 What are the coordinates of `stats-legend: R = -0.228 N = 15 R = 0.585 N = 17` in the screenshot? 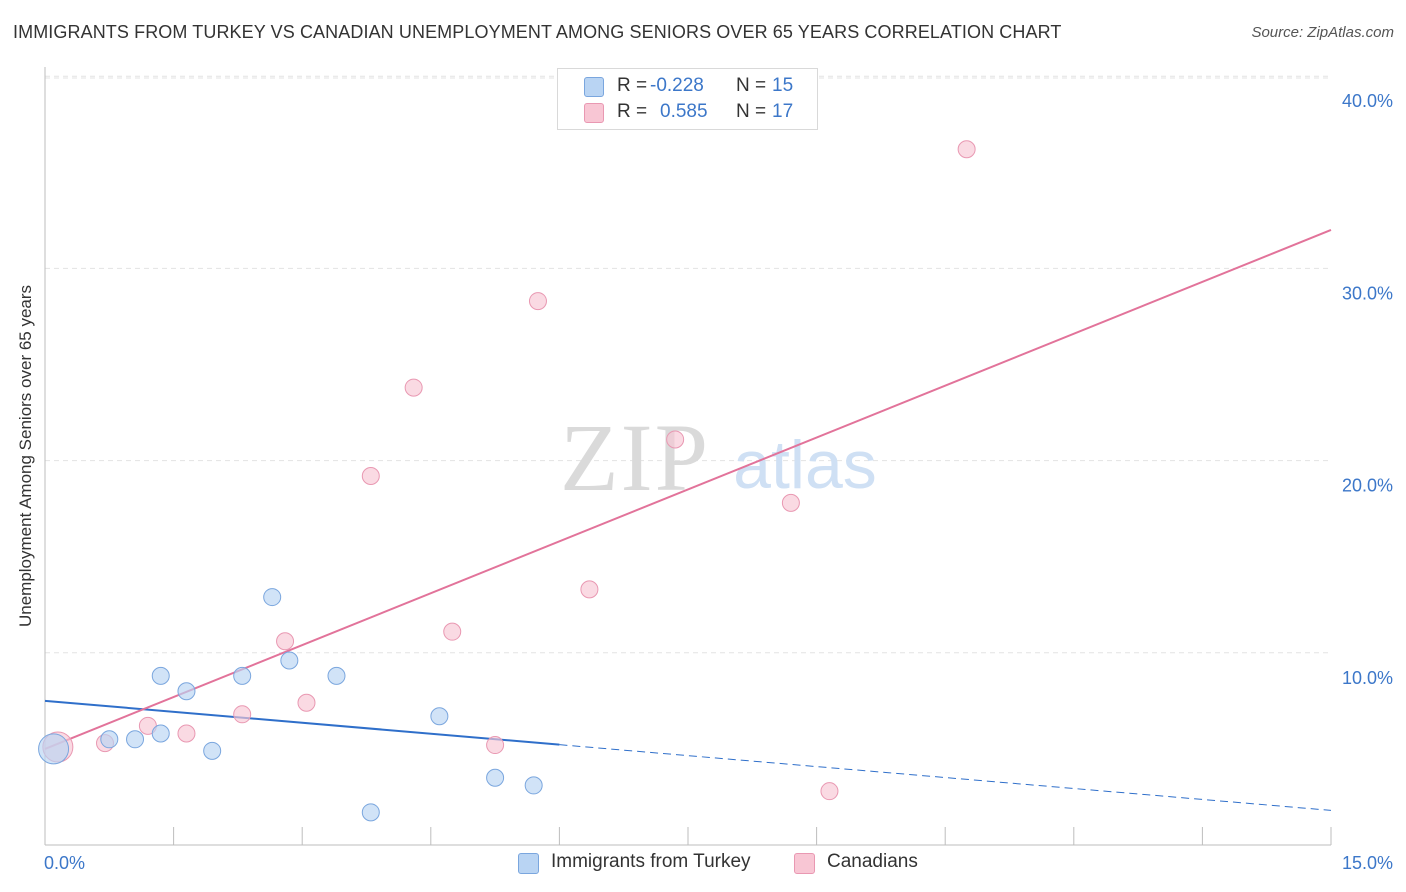 It's located at (687, 99).